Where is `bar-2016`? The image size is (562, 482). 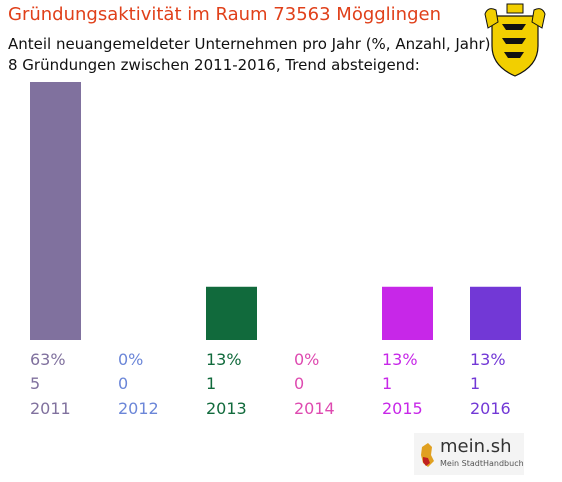 bar-2016 is located at coordinates (495, 313).